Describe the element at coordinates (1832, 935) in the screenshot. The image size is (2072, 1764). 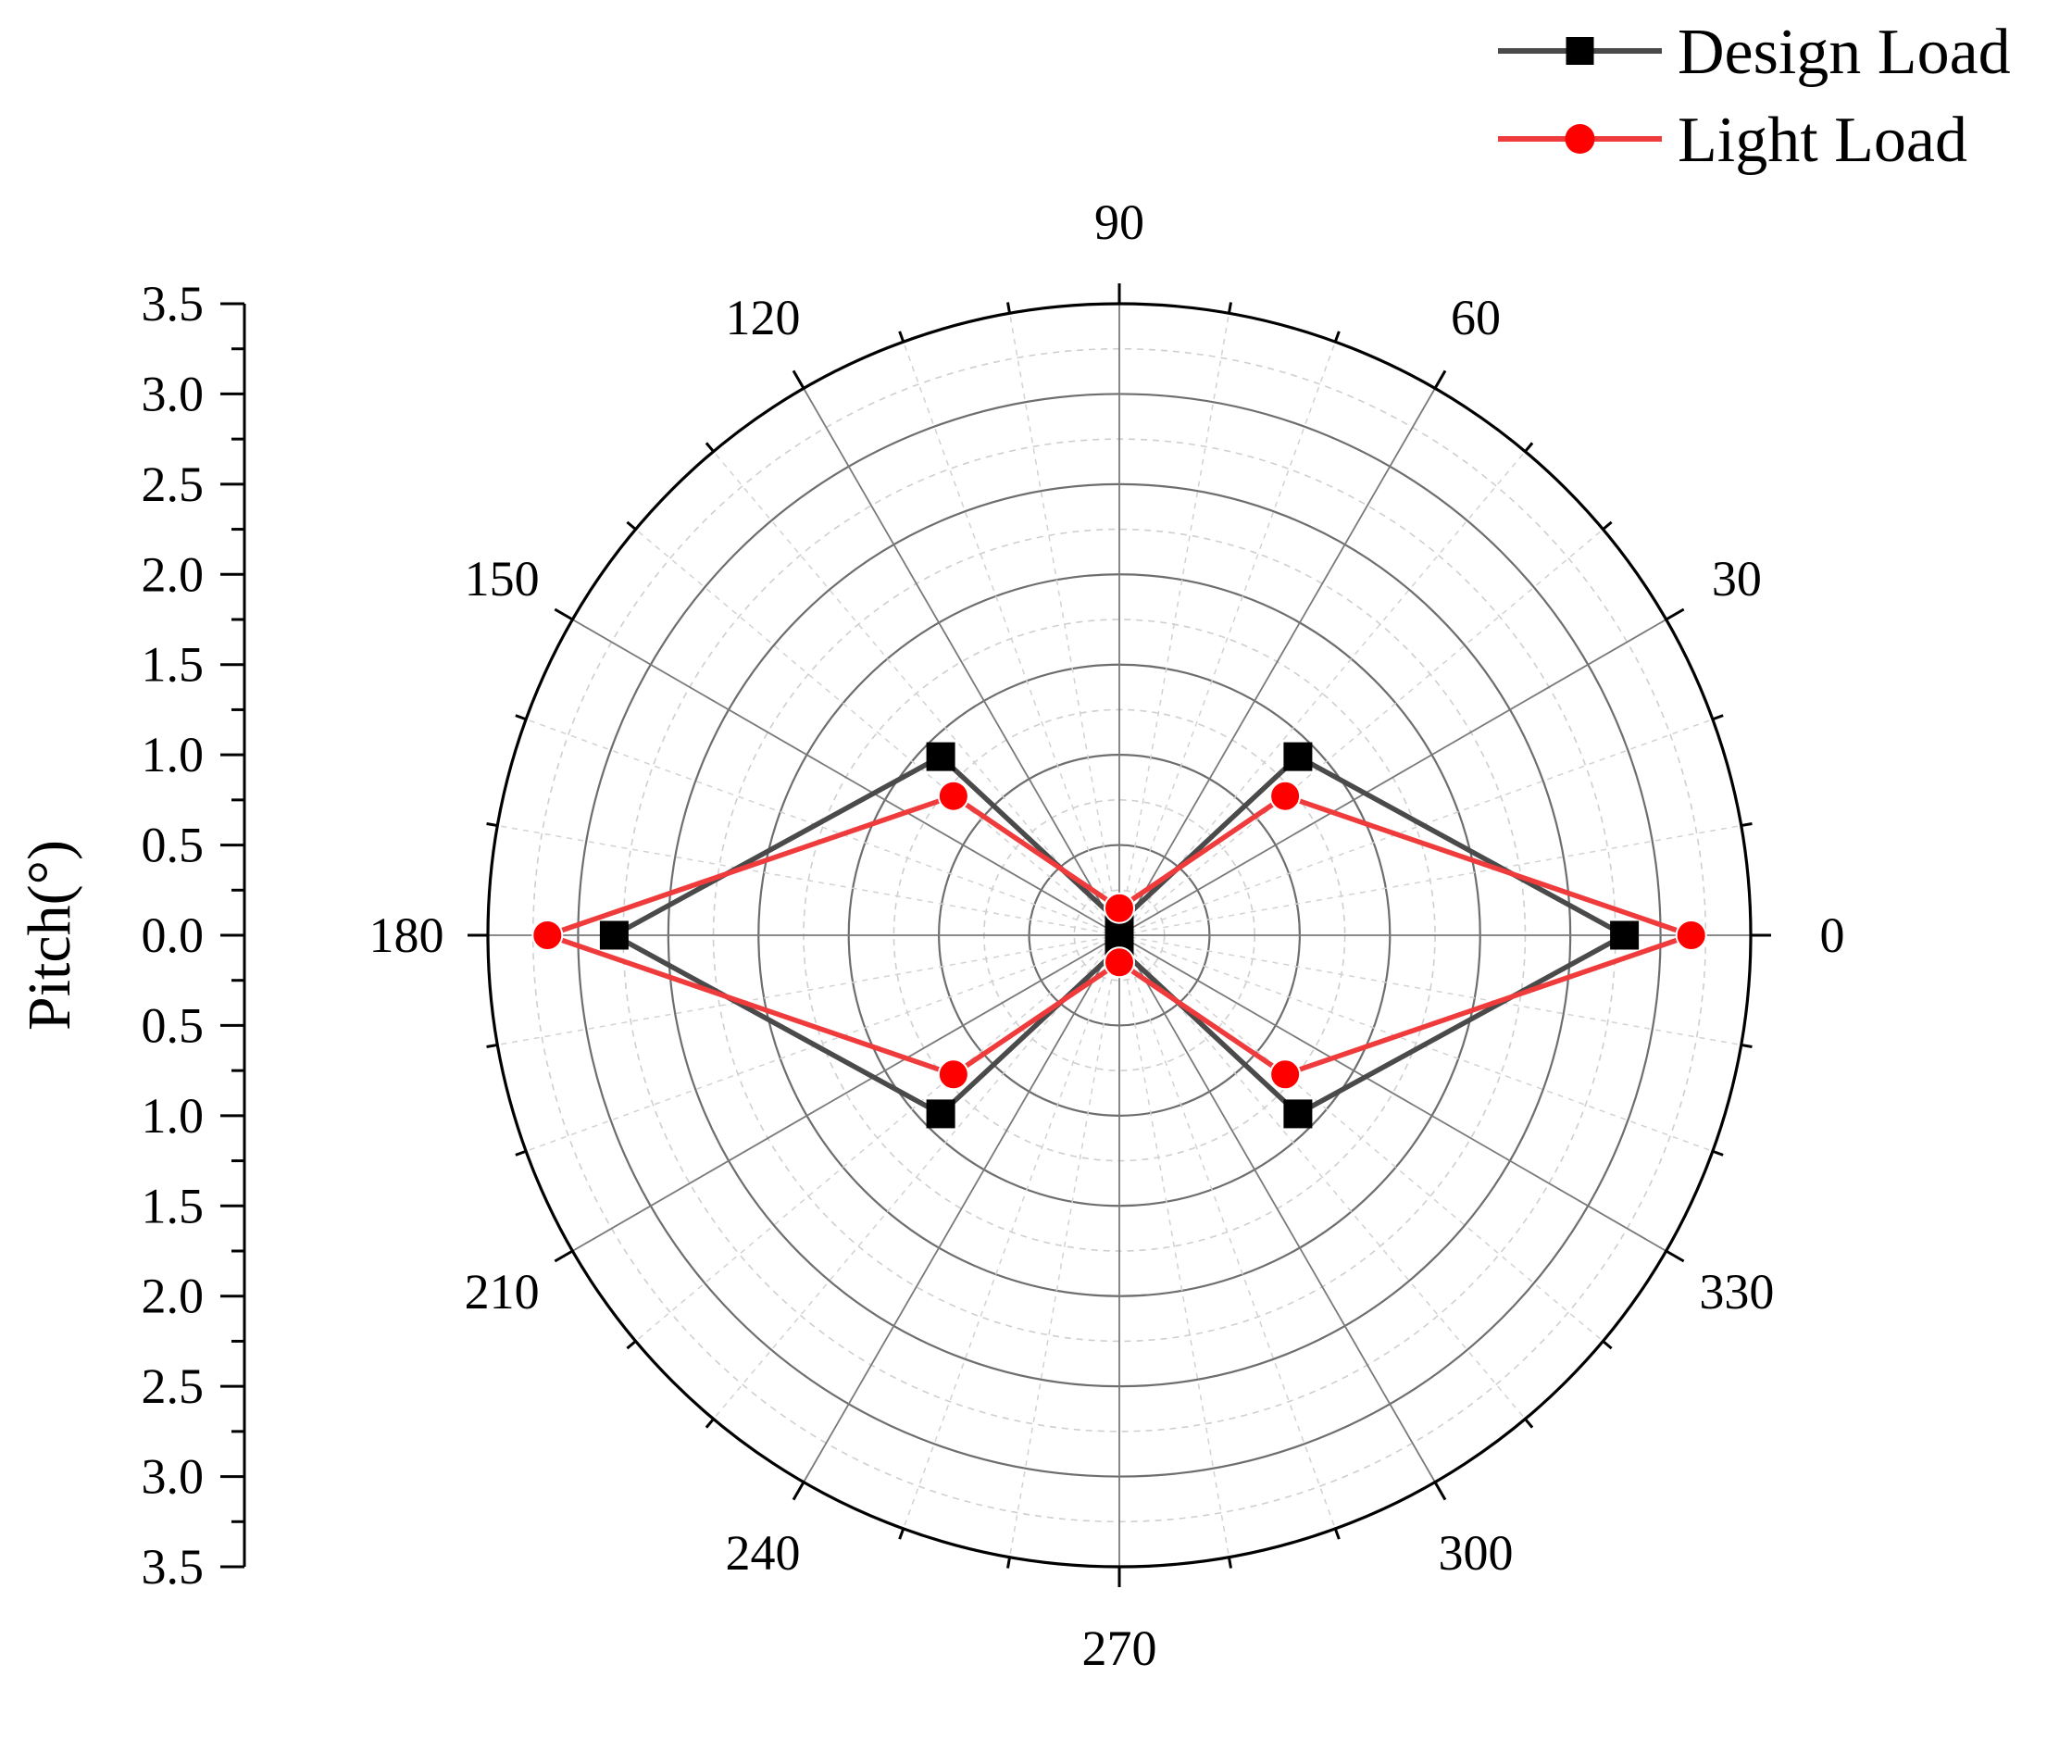
I see `angular-tick-label: 0` at that location.